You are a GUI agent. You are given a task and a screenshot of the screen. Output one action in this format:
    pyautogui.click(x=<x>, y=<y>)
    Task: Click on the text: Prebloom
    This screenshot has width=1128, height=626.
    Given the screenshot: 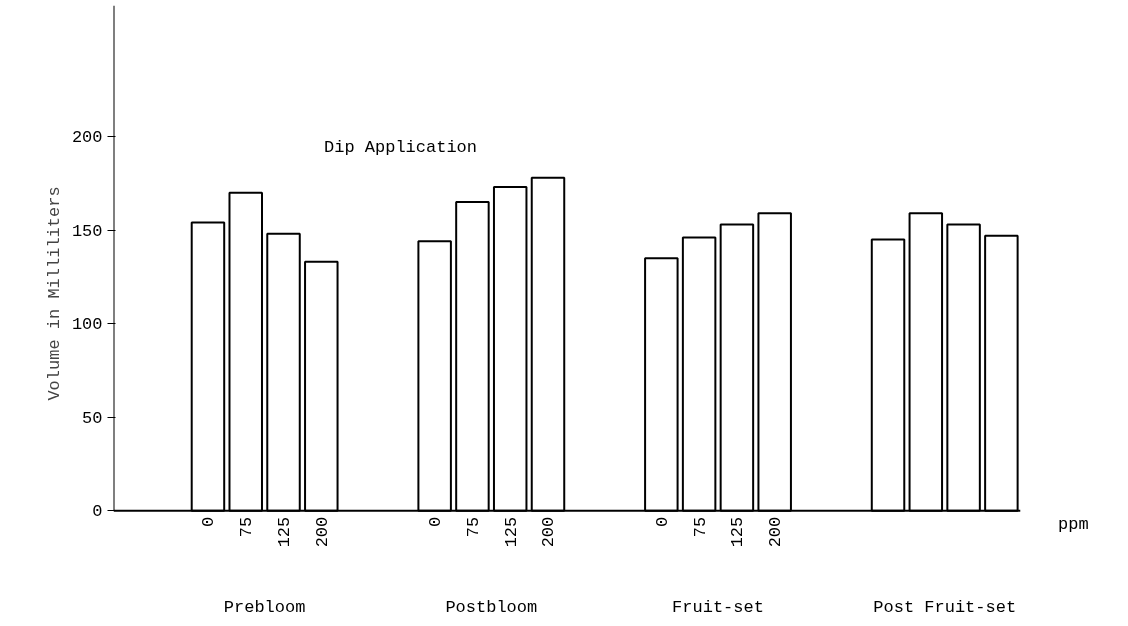 What is the action you would take?
    pyautogui.click(x=264, y=607)
    